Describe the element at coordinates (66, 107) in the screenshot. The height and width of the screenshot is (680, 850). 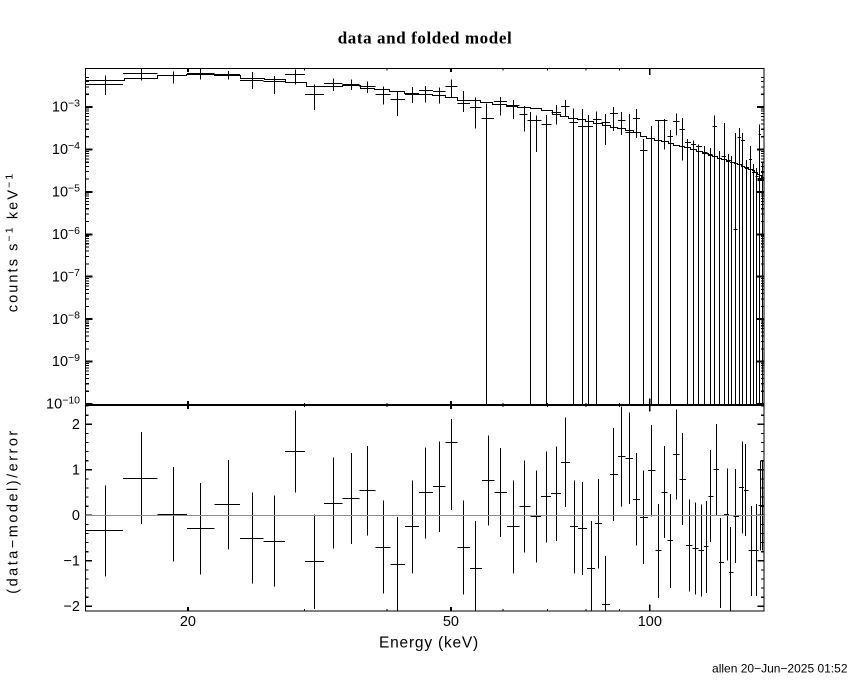
I see `svg-text: 10⁻³` at that location.